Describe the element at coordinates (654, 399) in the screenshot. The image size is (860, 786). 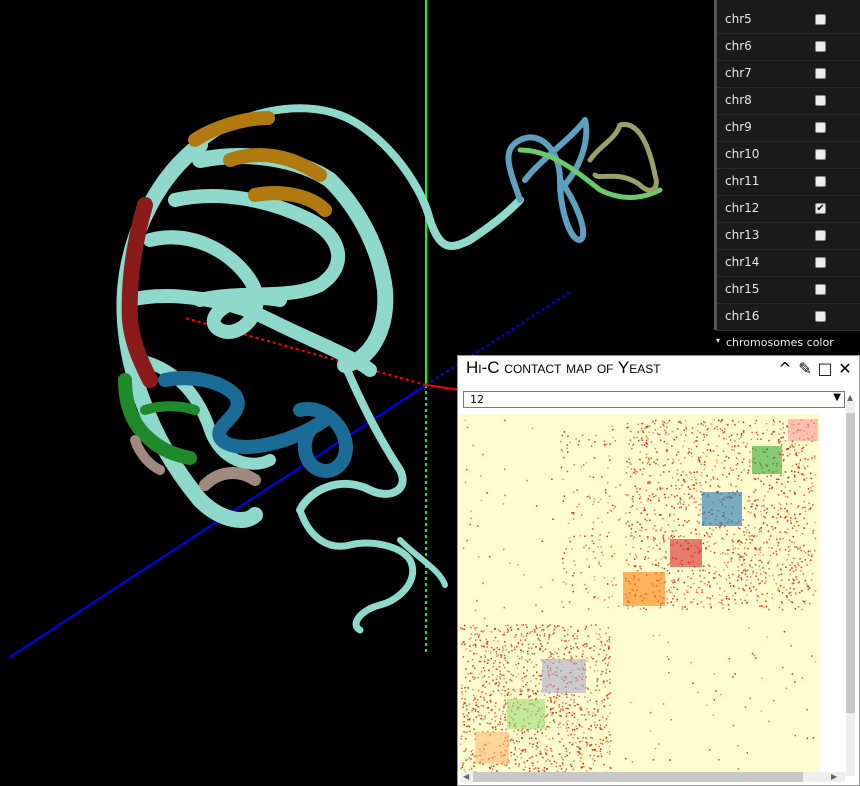
I see `chromosome-select: 12 ▼` at that location.